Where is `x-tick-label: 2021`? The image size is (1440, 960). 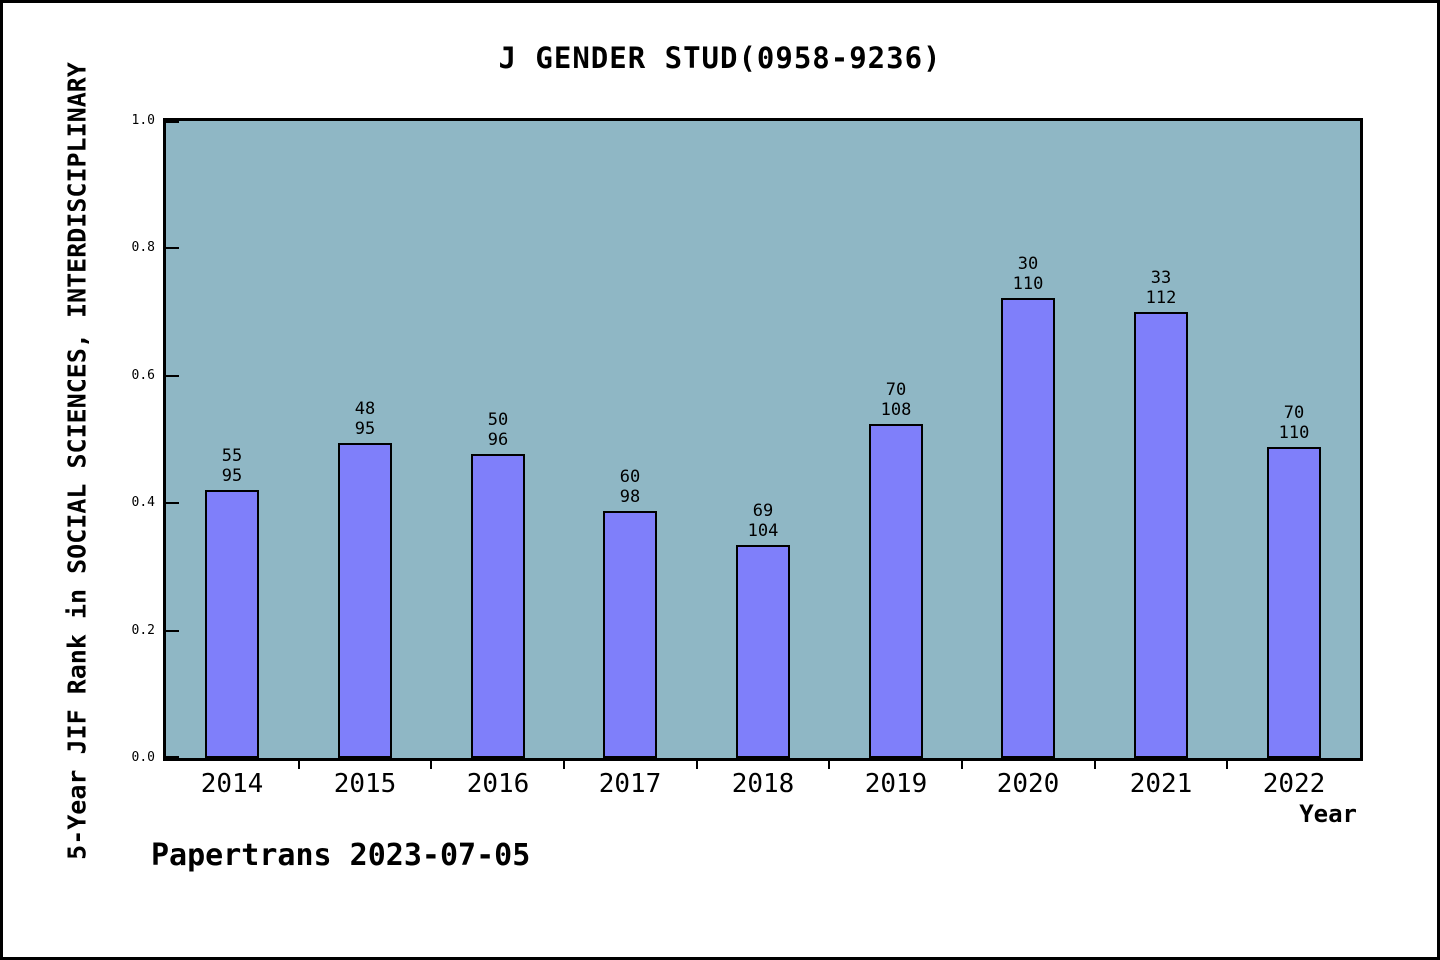 x-tick-label: 2021 is located at coordinates (1161, 784).